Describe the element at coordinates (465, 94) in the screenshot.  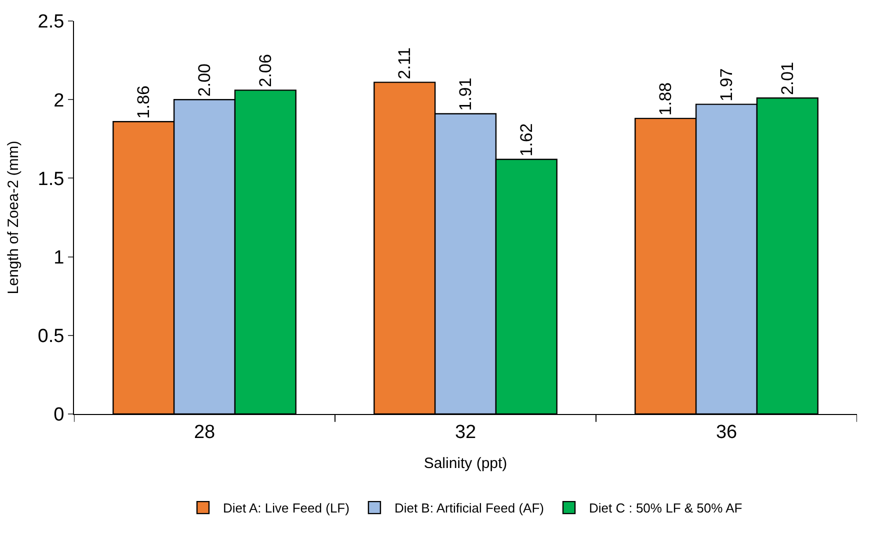
I see `data-label: 1.91` at that location.